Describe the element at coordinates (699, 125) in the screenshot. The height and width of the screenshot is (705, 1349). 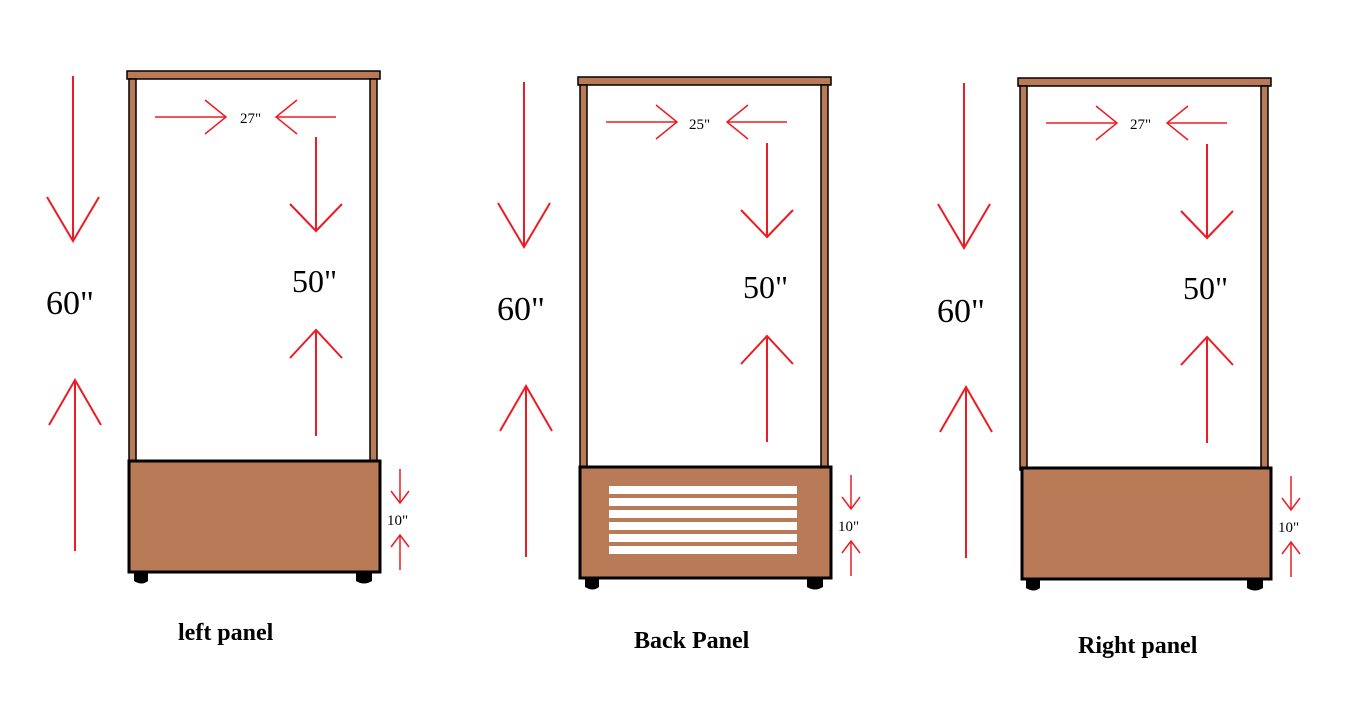
I see `width-label: 25"` at that location.